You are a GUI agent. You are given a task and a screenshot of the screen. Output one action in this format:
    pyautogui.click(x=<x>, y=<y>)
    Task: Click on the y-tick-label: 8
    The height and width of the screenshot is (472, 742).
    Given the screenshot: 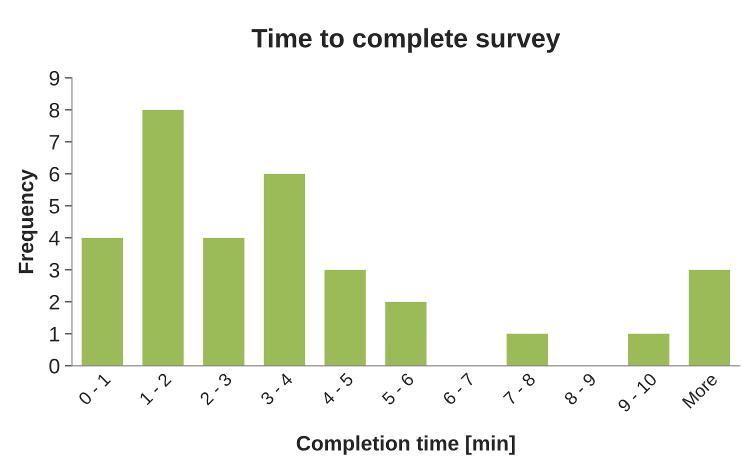 What is the action you would take?
    pyautogui.click(x=54, y=110)
    